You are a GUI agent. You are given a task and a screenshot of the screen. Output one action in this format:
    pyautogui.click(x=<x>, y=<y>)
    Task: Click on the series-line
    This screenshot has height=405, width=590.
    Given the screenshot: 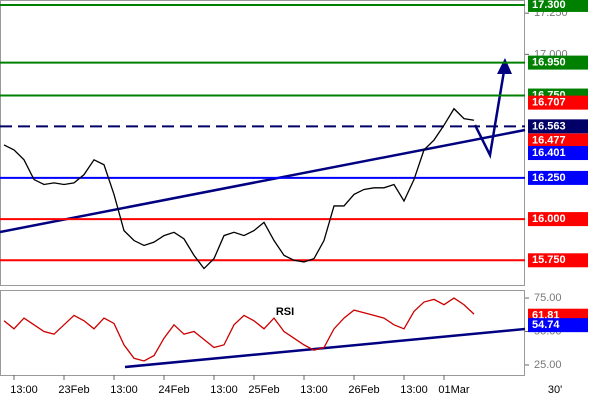 What is the action you would take?
    pyautogui.click(x=239, y=329)
    